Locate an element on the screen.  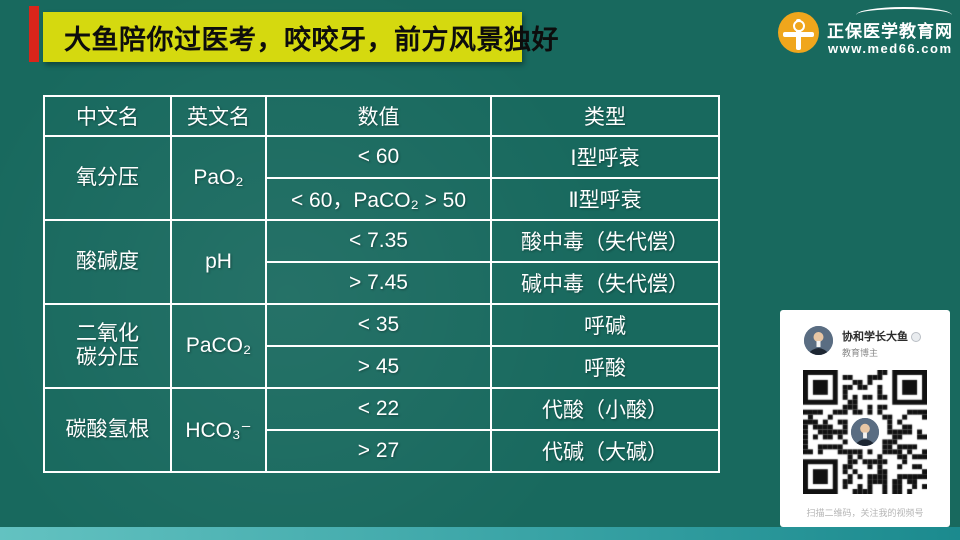
logo-ring-icon is located at coordinates (799, 26).